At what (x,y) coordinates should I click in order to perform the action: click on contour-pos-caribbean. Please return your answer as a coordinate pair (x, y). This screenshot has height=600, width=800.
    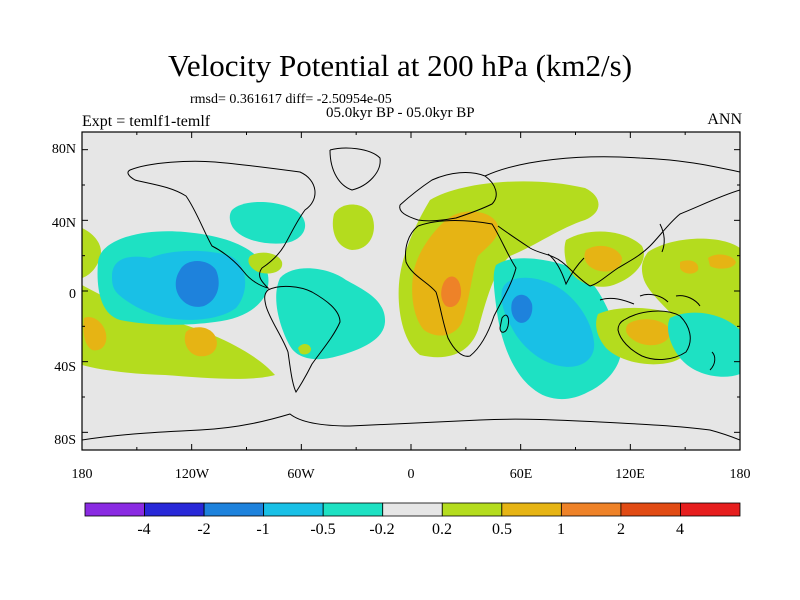
    Looking at the image, I should click on (265, 263).